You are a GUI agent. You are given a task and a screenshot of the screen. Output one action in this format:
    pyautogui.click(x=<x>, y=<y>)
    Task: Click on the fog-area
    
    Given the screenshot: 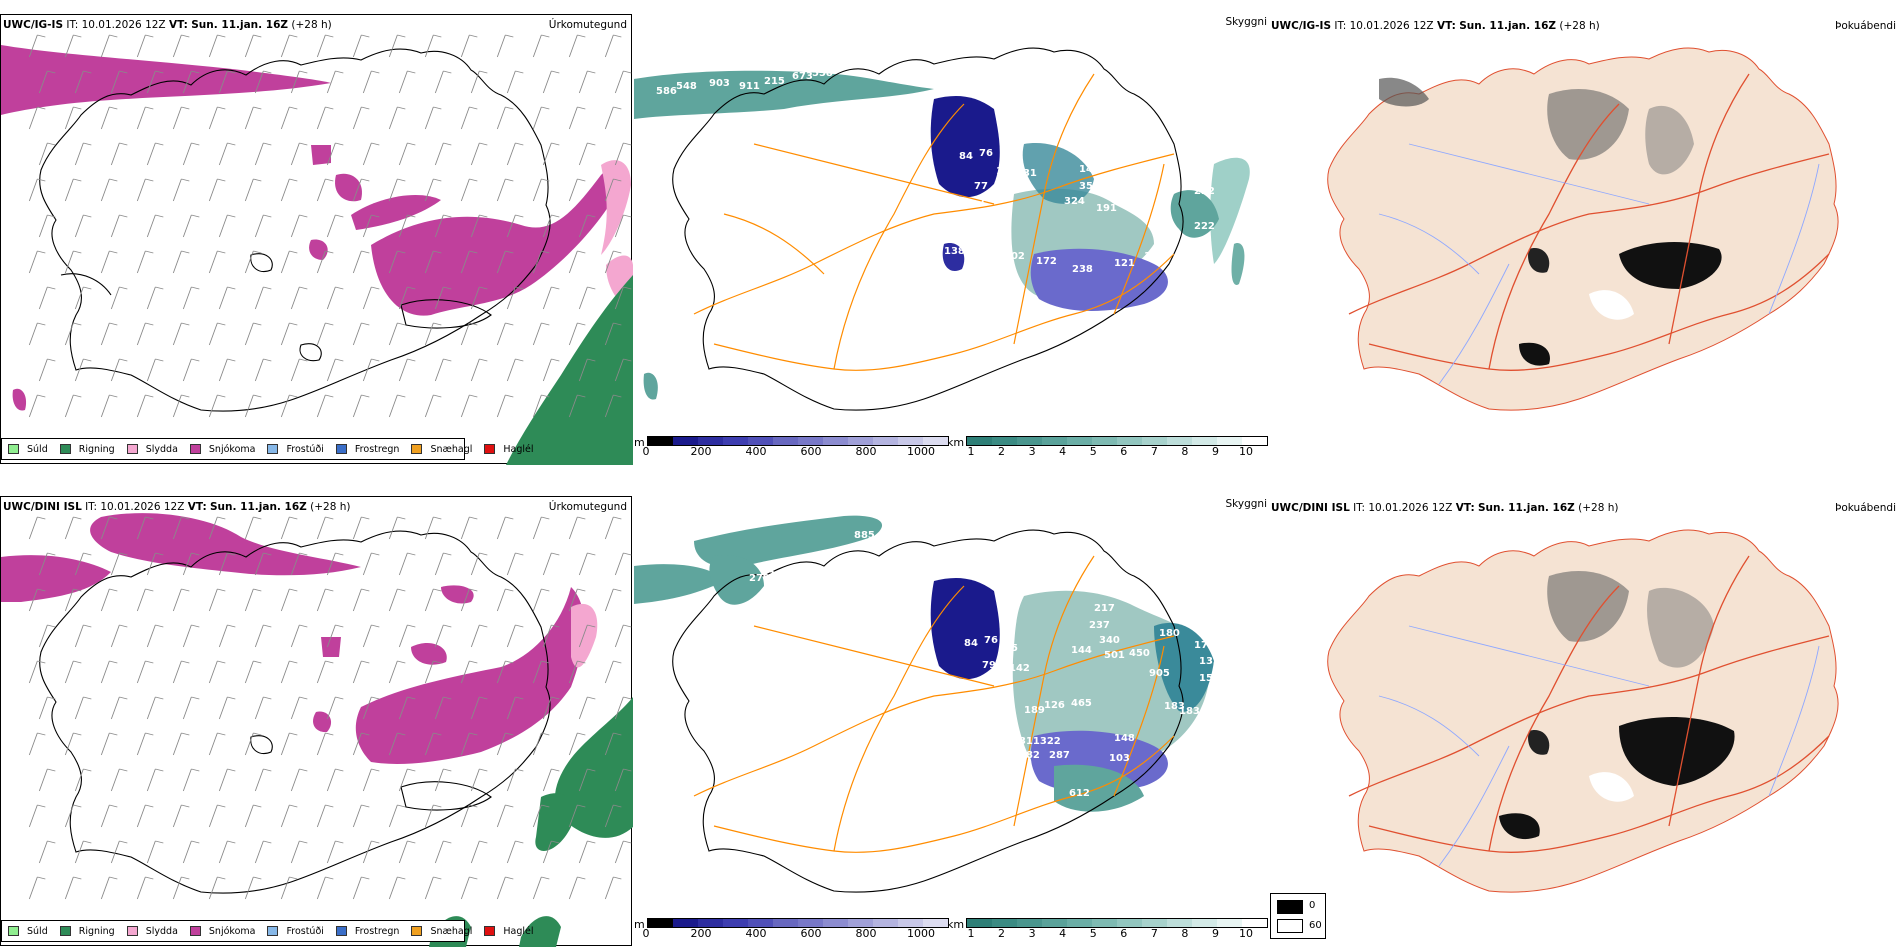 What is the action you would take?
    pyautogui.click(x=1680, y=627)
    